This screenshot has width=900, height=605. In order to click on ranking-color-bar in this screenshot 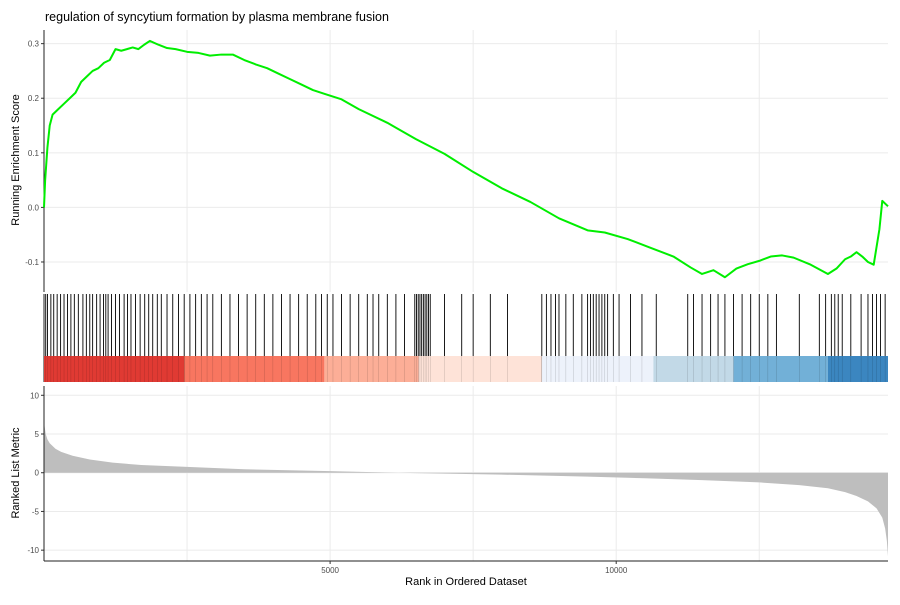, I will do `click(466, 369)`.